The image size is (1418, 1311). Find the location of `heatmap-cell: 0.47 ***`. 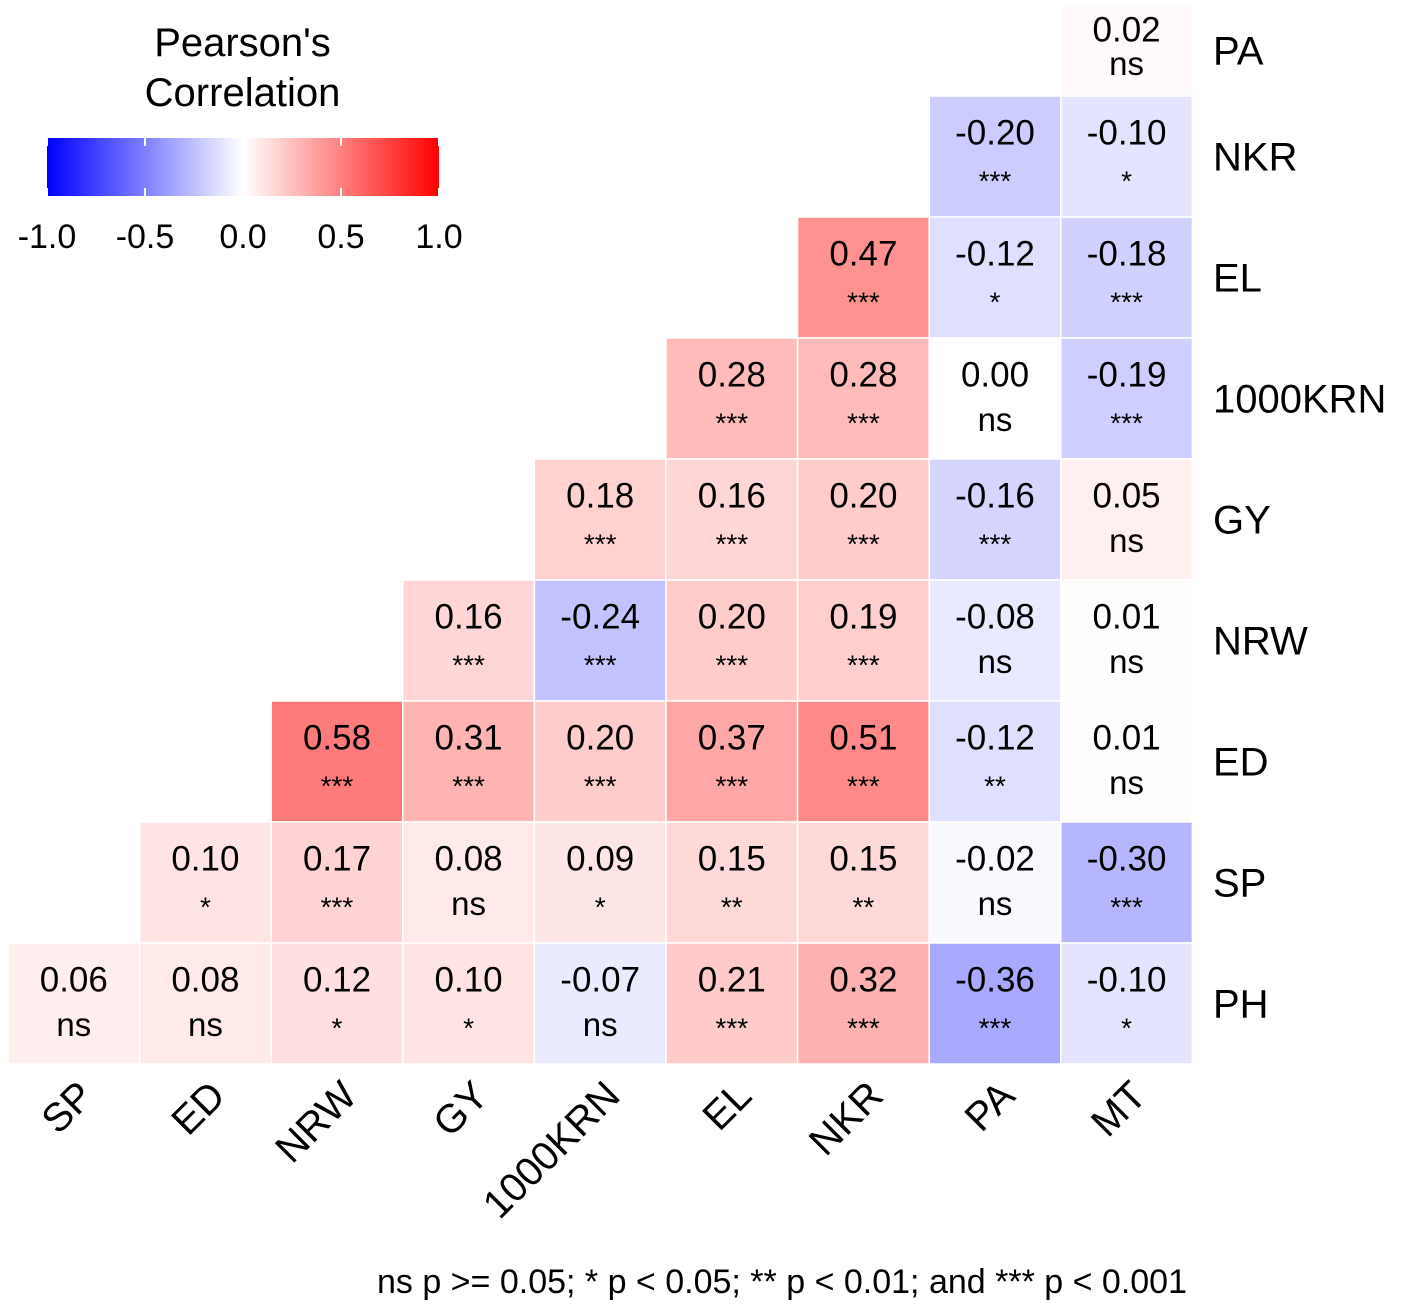

heatmap-cell: 0.47 *** is located at coordinates (863, 277).